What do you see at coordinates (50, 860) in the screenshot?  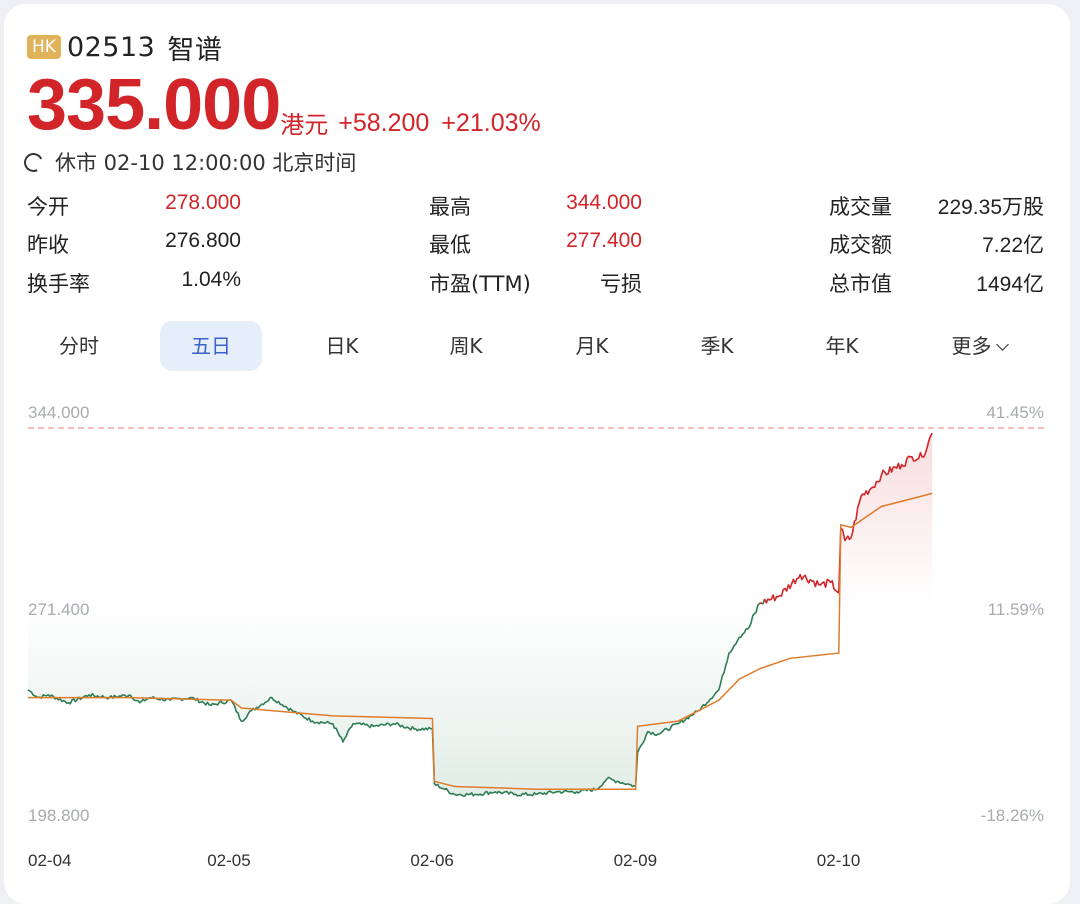 I see `x-axis-tick: 02-04` at bounding box center [50, 860].